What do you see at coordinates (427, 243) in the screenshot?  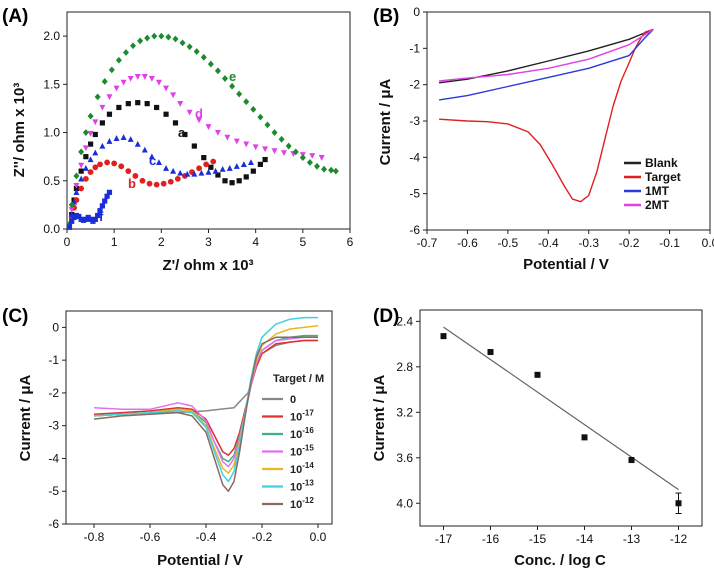 I see `panel-b-xtick-label: -0.7` at bounding box center [427, 243].